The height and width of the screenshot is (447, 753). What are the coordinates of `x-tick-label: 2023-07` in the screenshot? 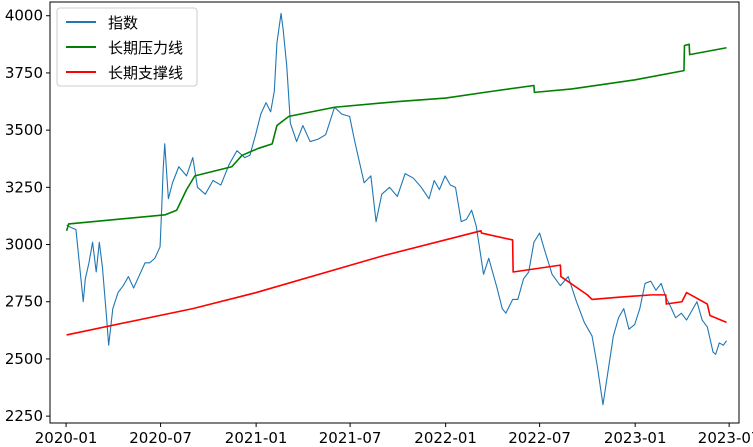 It's located at (725, 438).